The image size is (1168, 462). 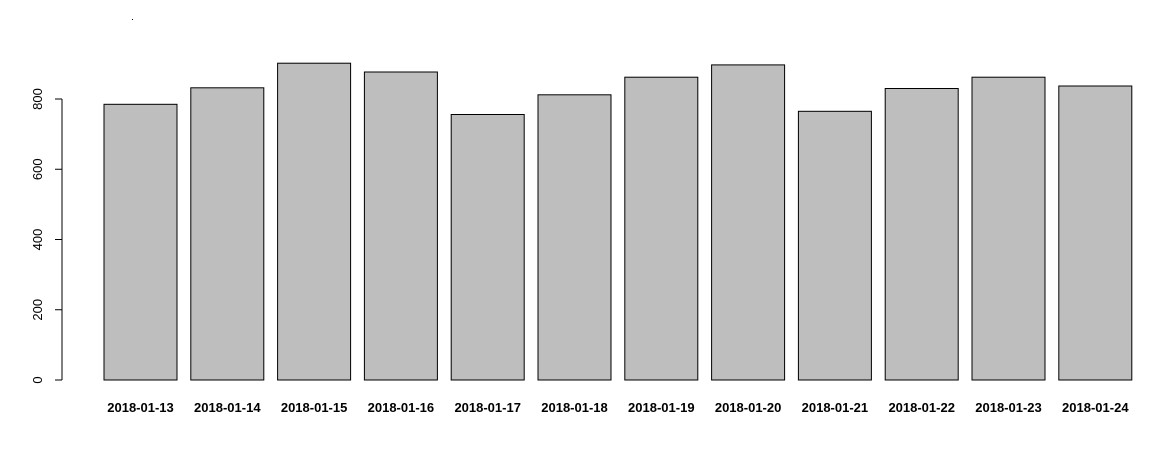 I want to click on y-tick-label: 200, so click(x=37, y=310).